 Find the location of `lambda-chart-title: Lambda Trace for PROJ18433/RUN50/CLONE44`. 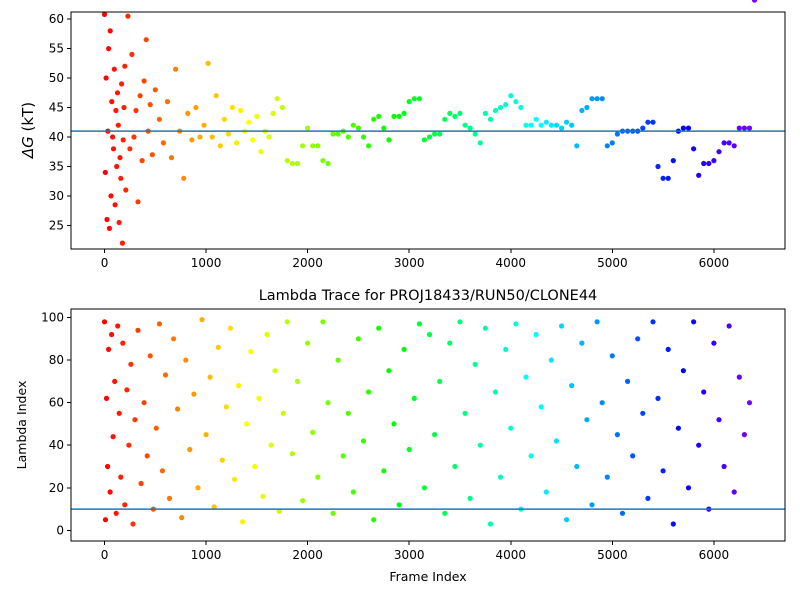

lambda-chart-title: Lambda Trace for PROJ18433/RUN50/CLONE44 is located at coordinates (428, 296).